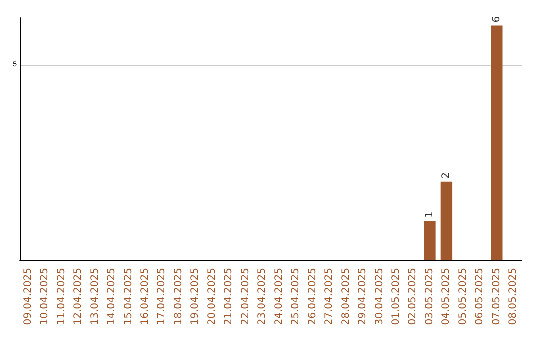  I want to click on x-tick-label: 29.04.2025, so click(363, 297).